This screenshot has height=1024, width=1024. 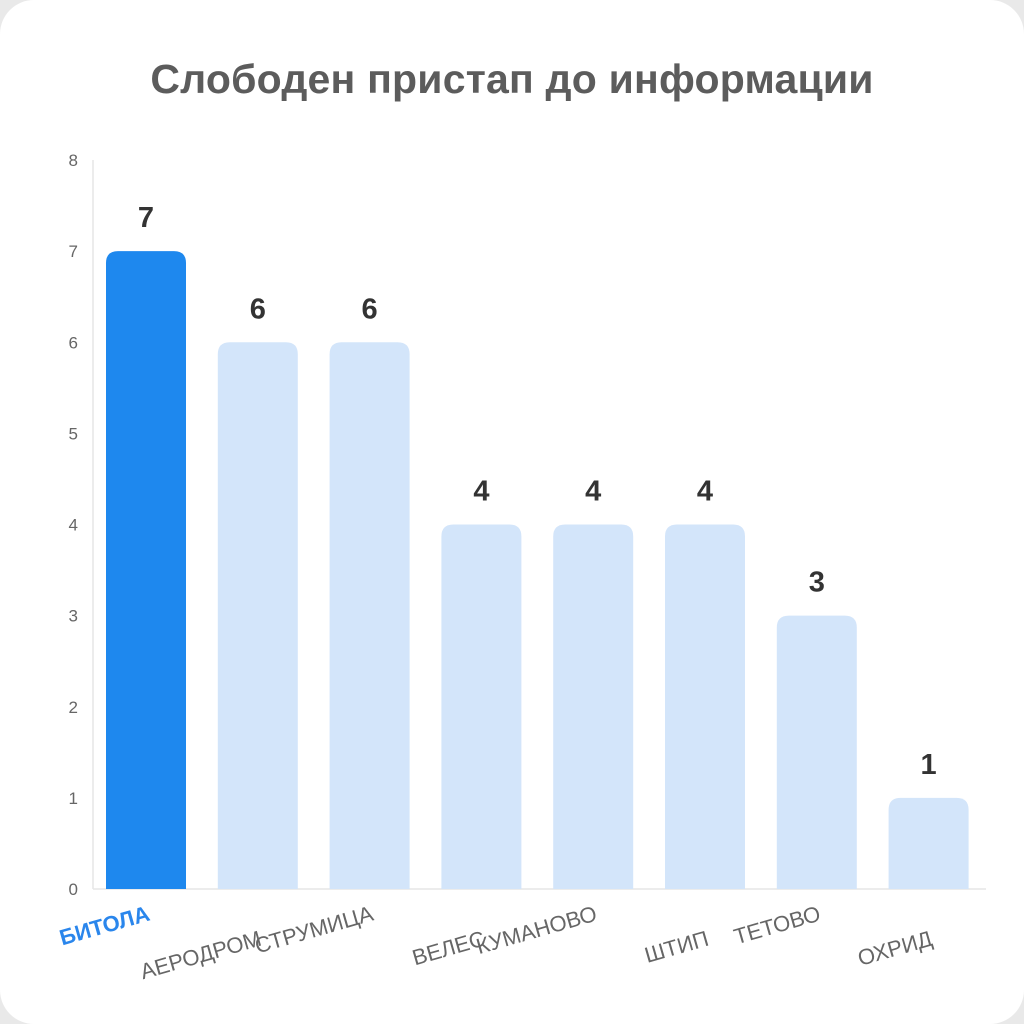 I want to click on bar-value-label: 7, so click(x=146, y=218).